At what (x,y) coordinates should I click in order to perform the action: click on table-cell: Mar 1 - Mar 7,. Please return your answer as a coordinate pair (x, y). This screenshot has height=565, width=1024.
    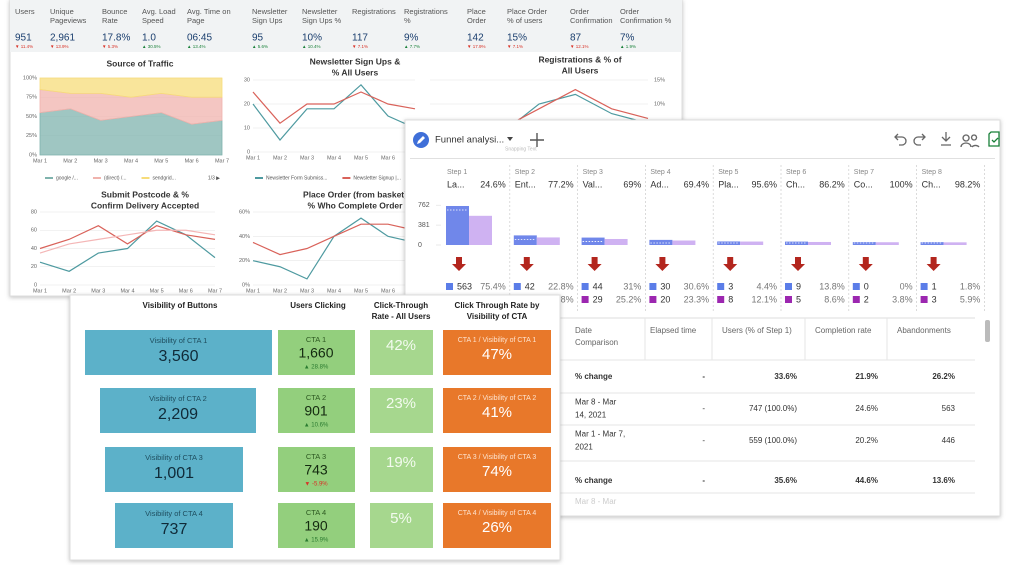
    Looking at the image, I should click on (600, 434).